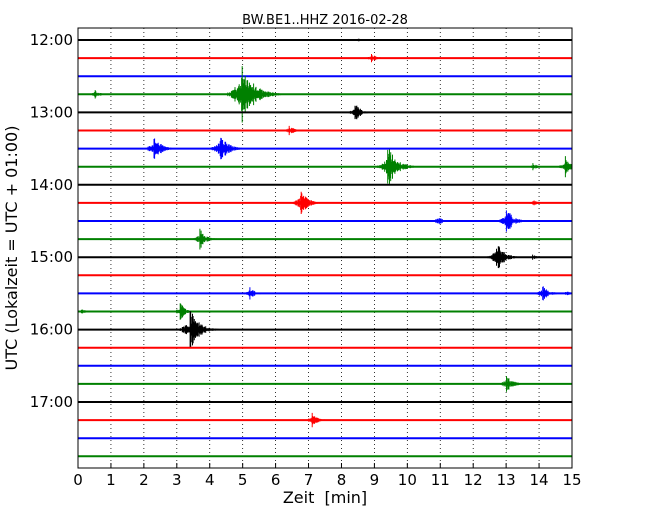 The height and width of the screenshot is (520, 650). What do you see at coordinates (309, 480) in the screenshot?
I see `x-tick-label: 7` at bounding box center [309, 480].